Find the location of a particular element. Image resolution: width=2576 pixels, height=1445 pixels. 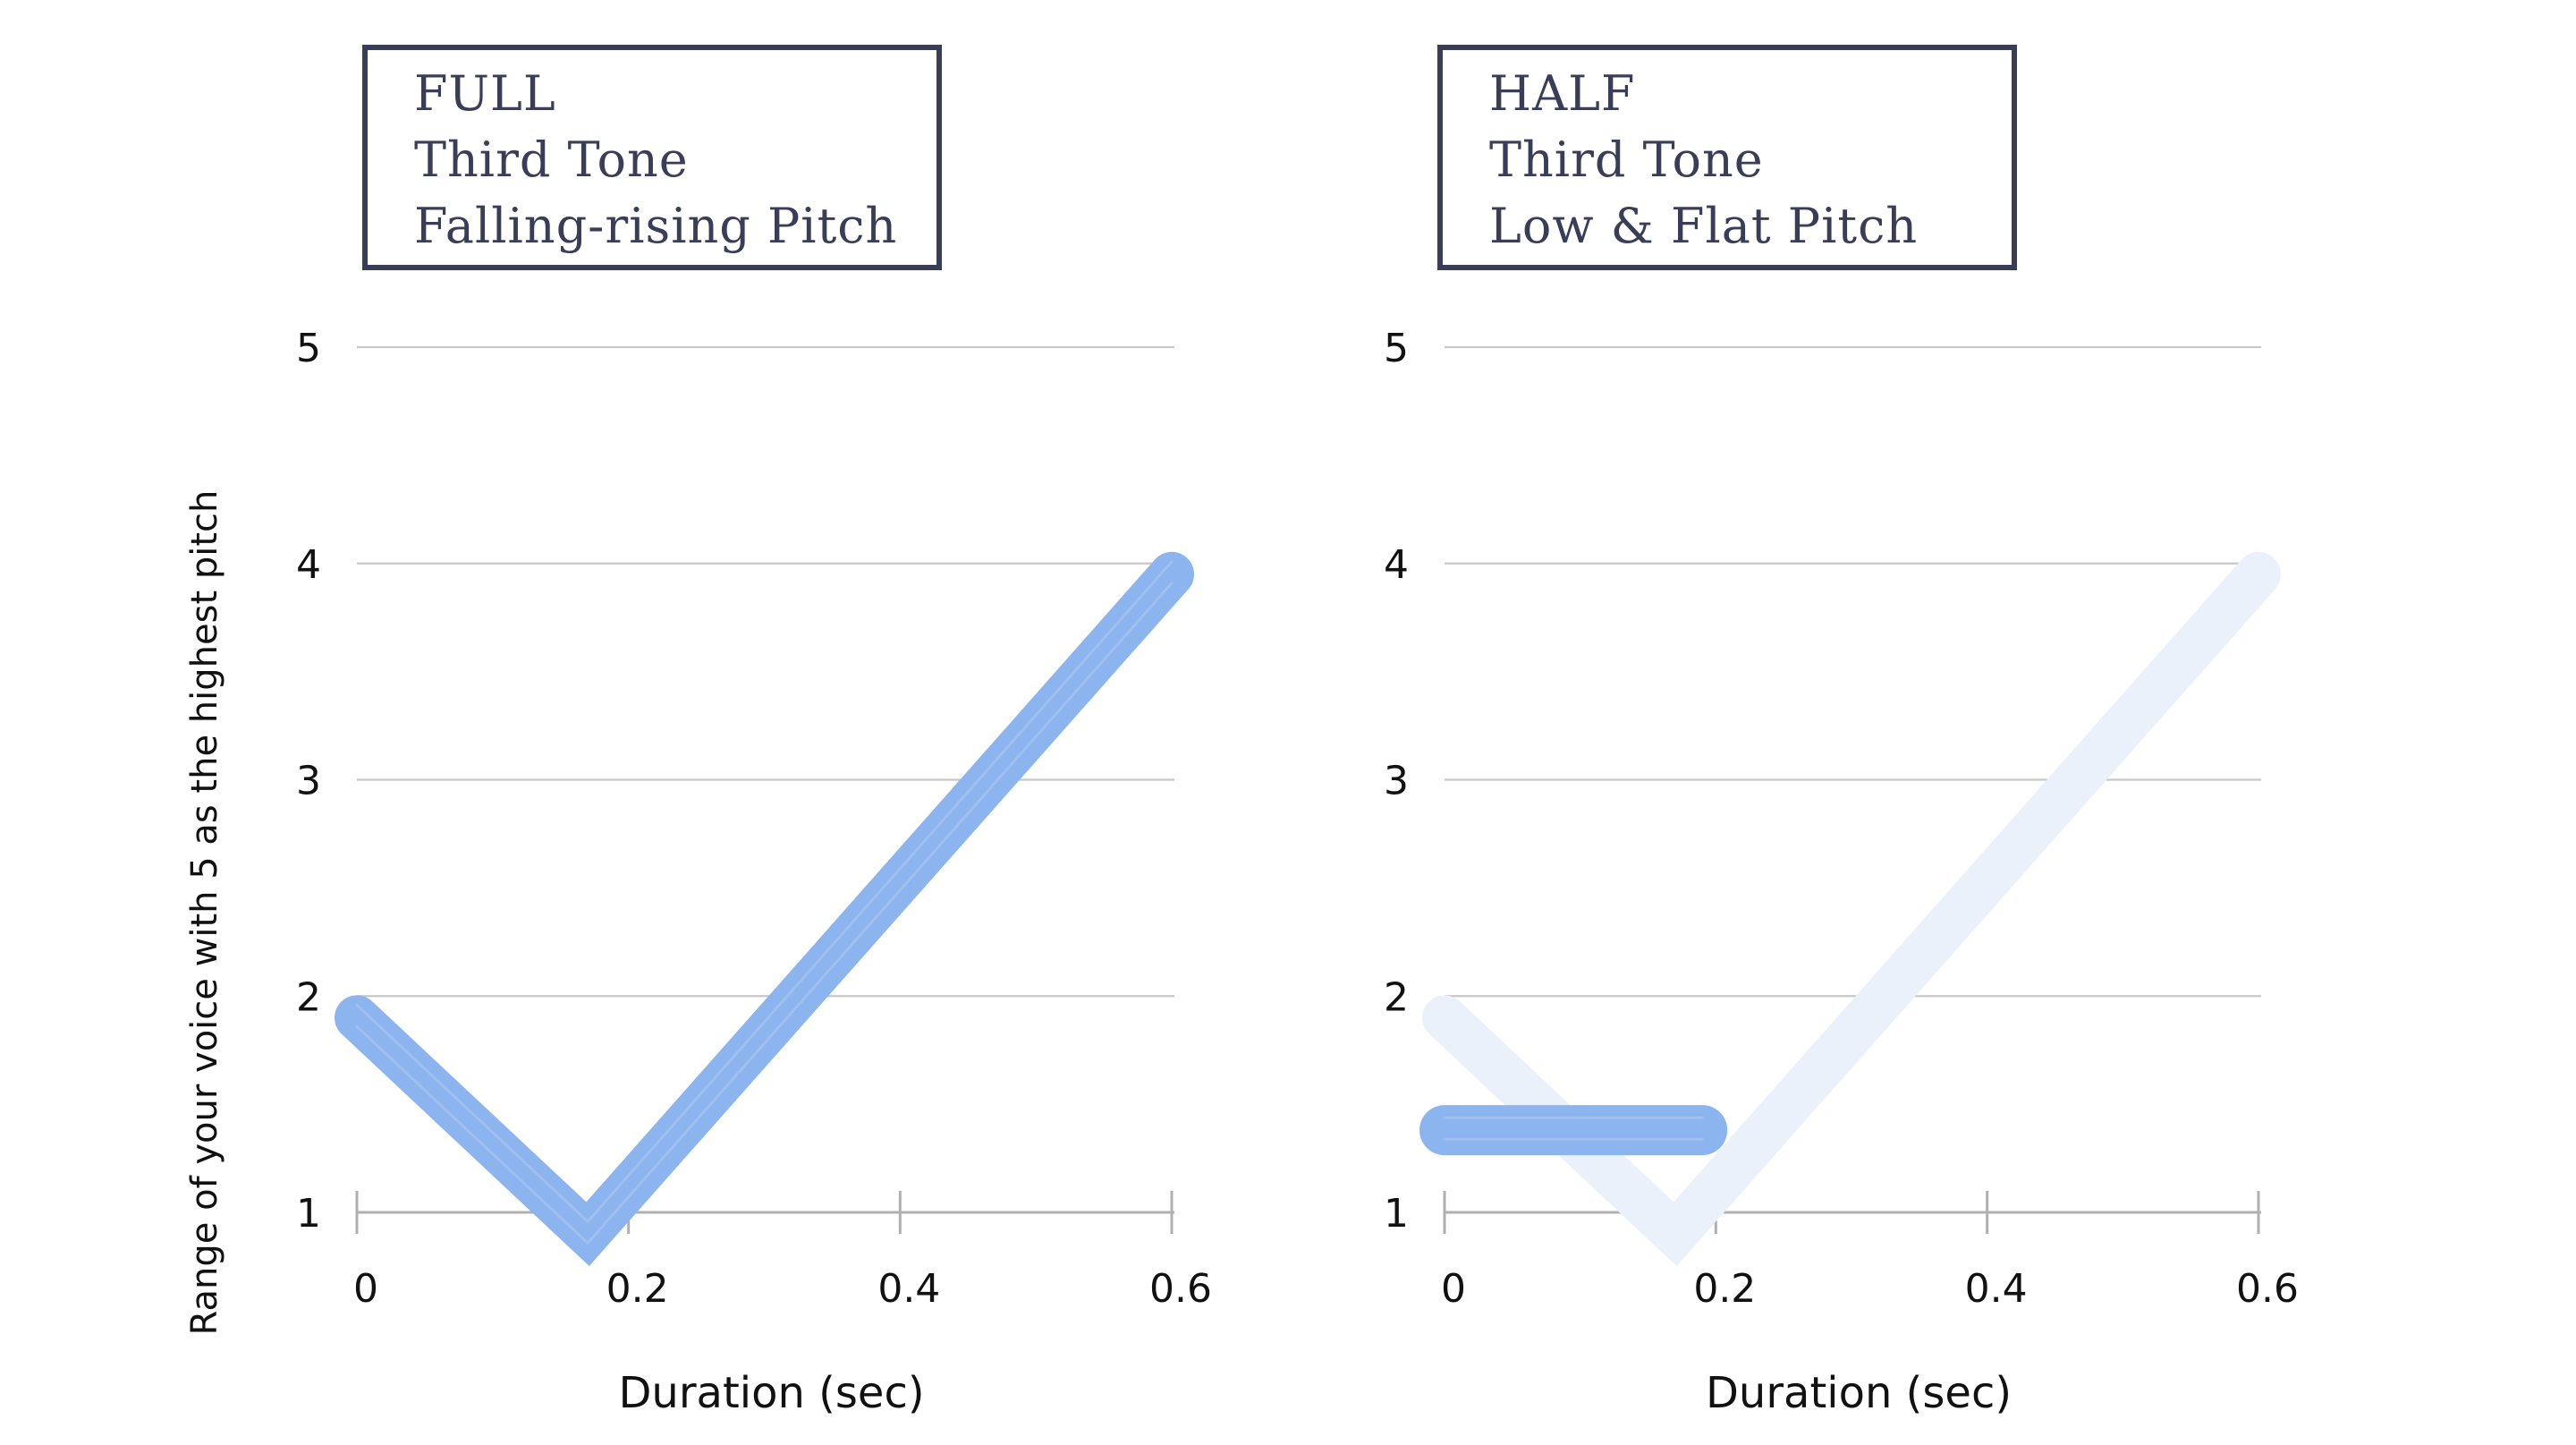

left-title-box: FULL Third Tone Falling-rising Pitch is located at coordinates (652, 157).